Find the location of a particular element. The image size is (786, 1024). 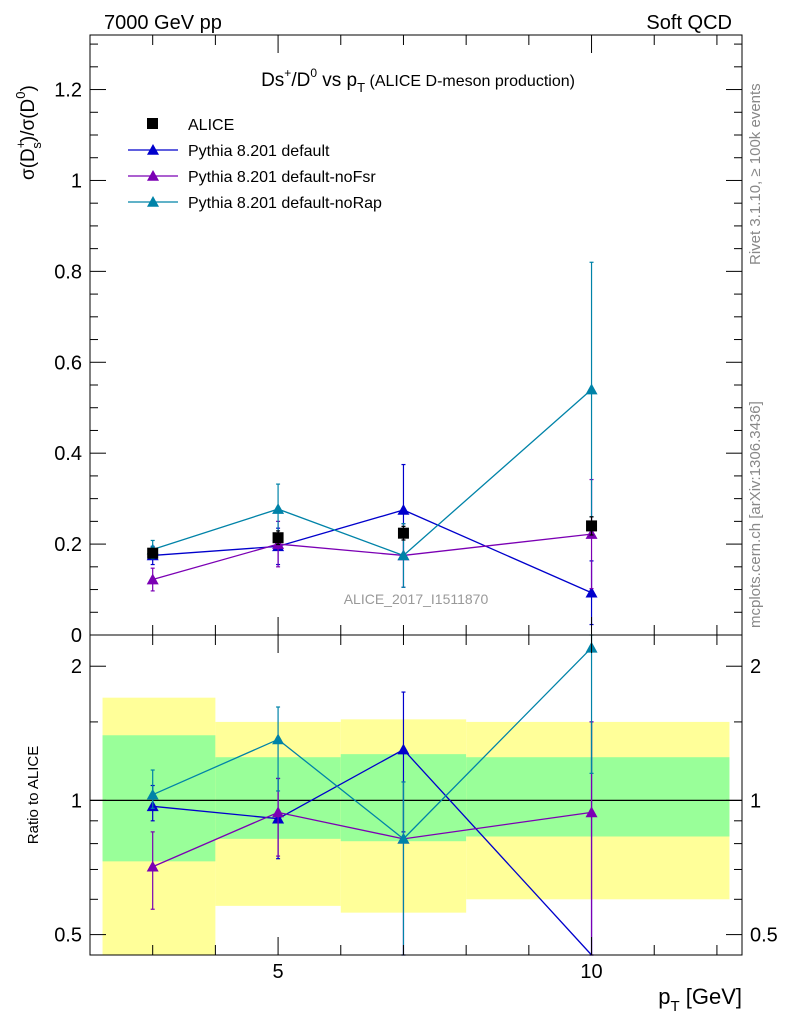

ratio-line-noFsr is located at coordinates (372, 839).